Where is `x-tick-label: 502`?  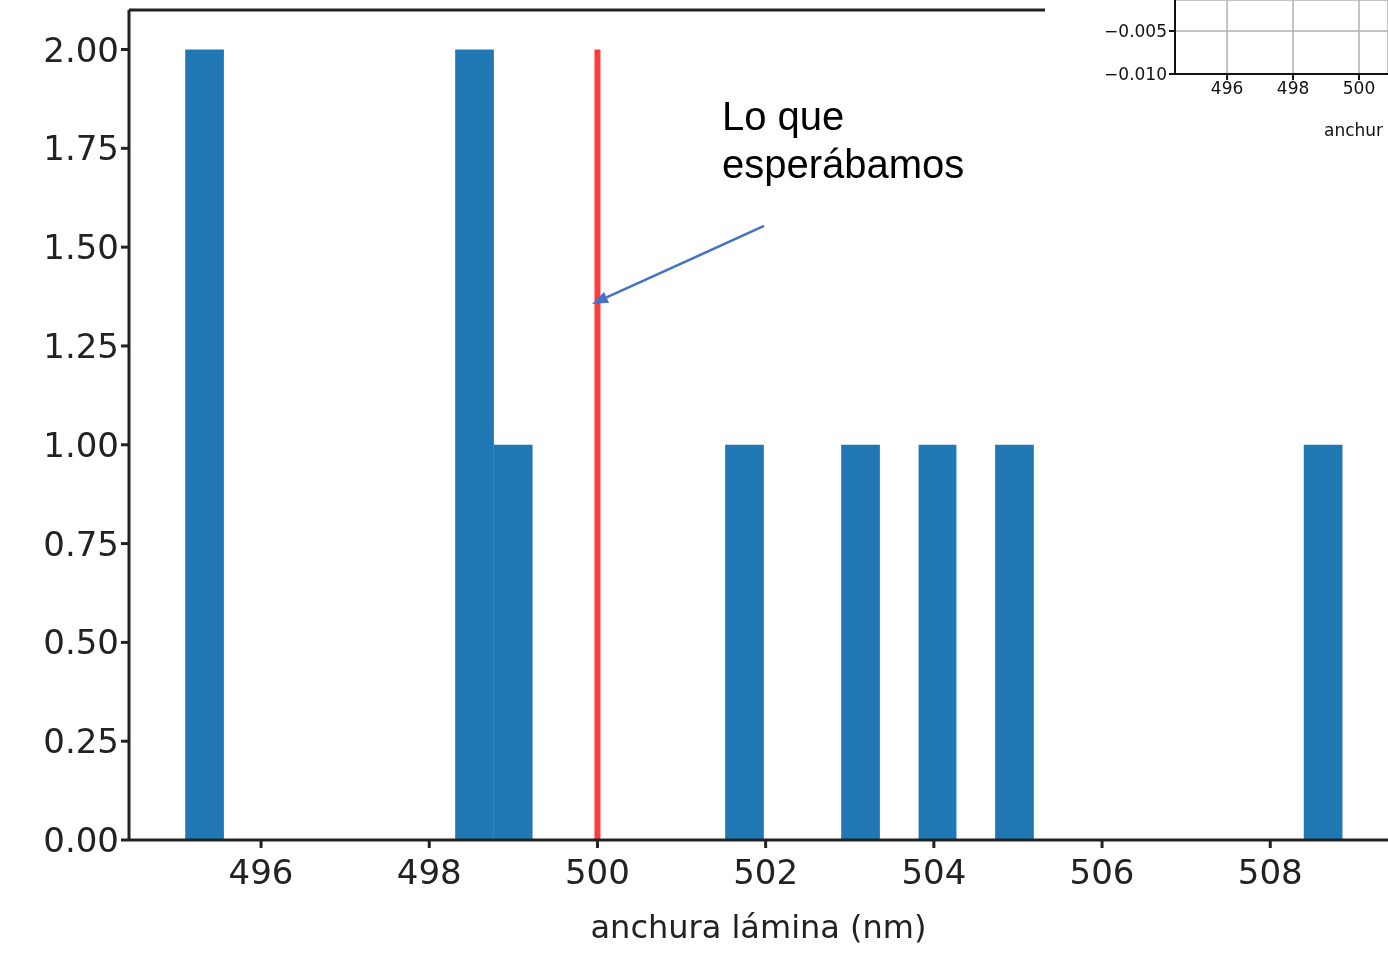 x-tick-label: 502 is located at coordinates (766, 872).